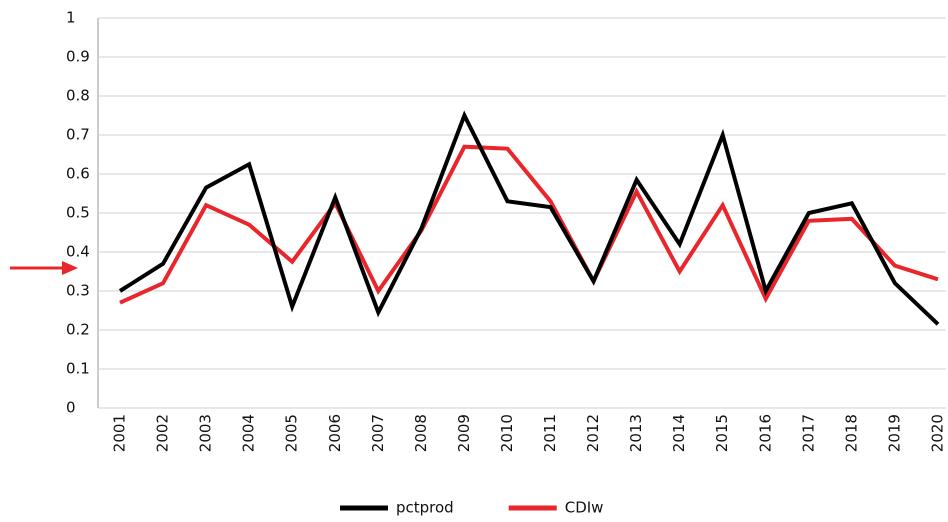 This screenshot has width=948, height=522. What do you see at coordinates (78, 174) in the screenshot?
I see `y-tick-label: 0.6` at bounding box center [78, 174].